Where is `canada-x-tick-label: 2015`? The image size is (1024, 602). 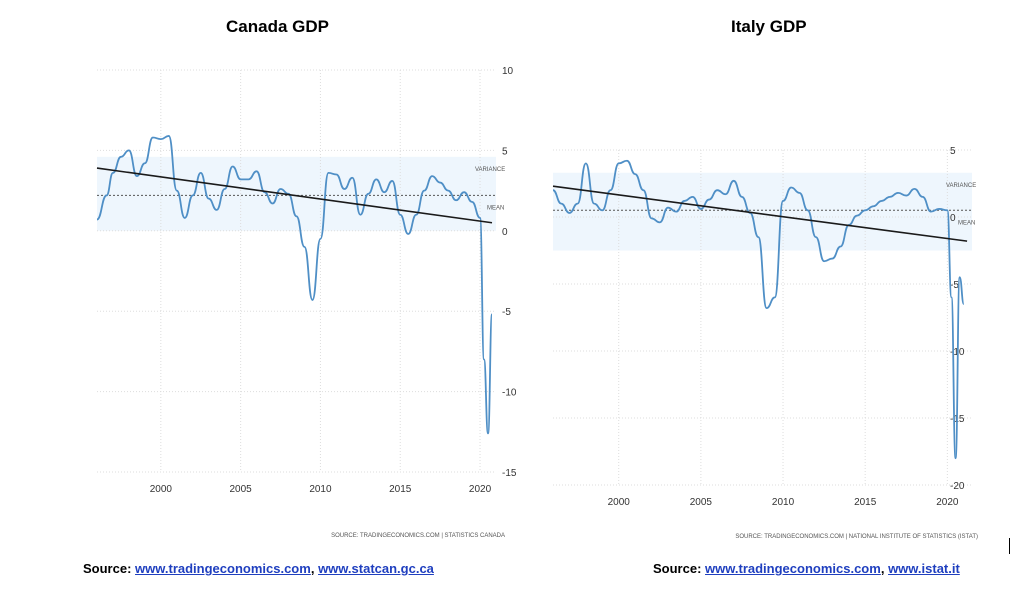 canada-x-tick-label: 2015 is located at coordinates (400, 489).